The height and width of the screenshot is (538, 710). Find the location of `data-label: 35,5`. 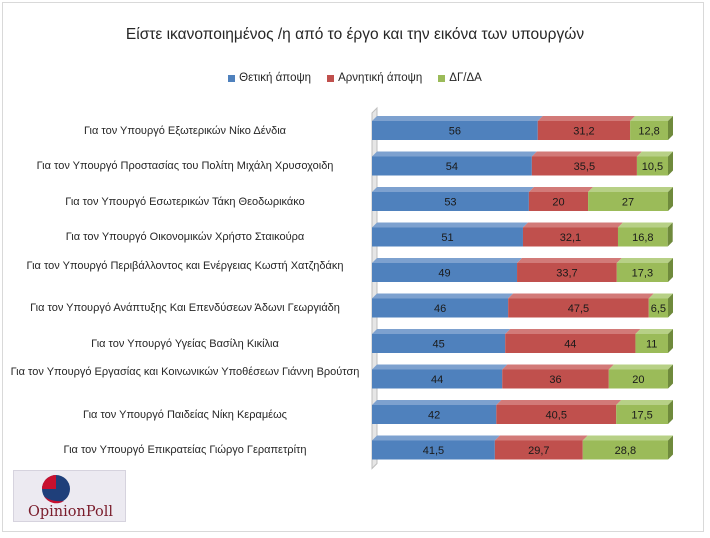

data-label: 35,5 is located at coordinates (584, 167).